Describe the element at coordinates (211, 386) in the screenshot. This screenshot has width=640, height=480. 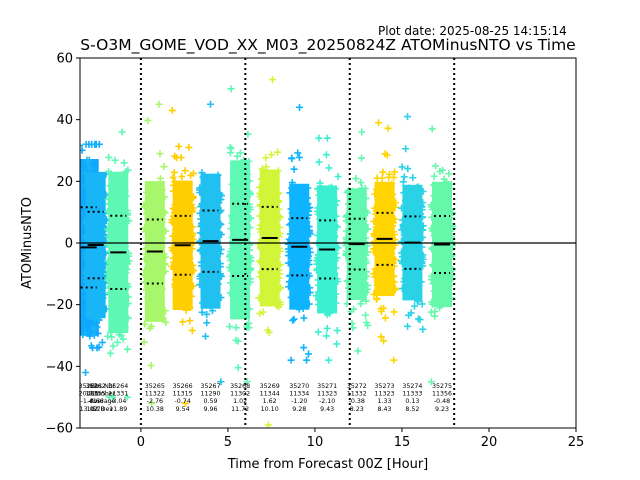
I see `stat-label: 35267` at that location.